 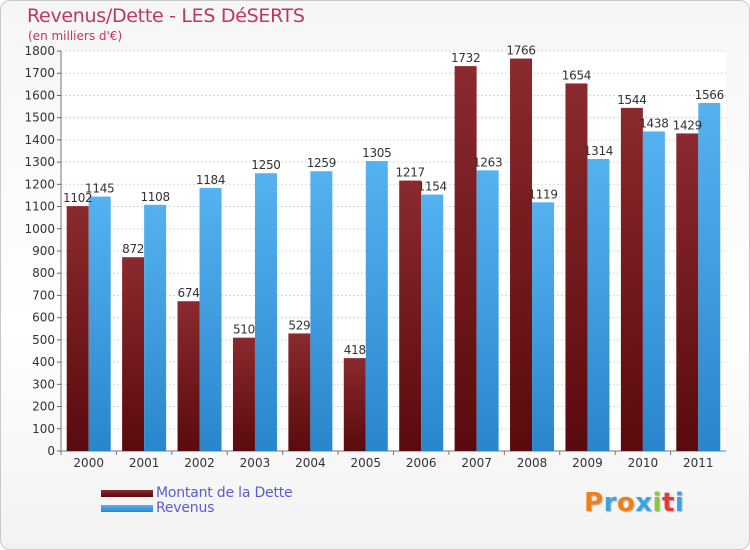 I want to click on x-tick-label: 2001, so click(x=144, y=463).